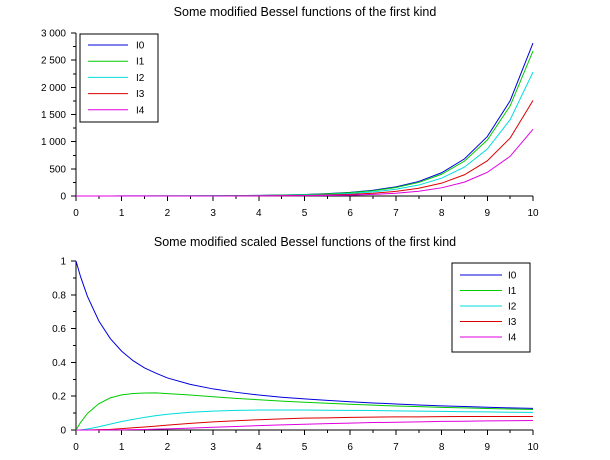 The image size is (610, 460). Describe the element at coordinates (59, 329) in the screenshot. I see `y-tick-label: 0.6` at that location.